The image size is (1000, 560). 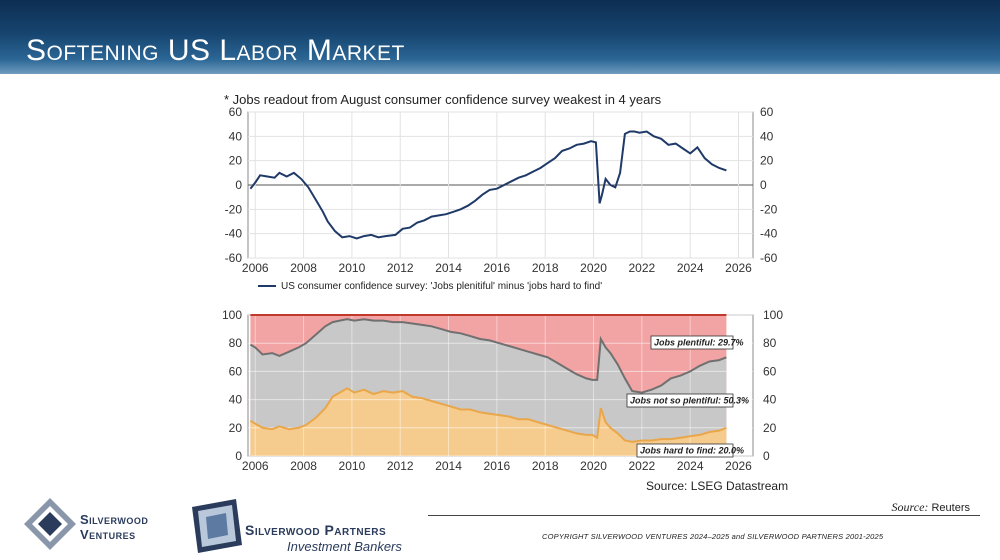 I want to click on area-chart-x-tick: 2012, so click(x=400, y=466).